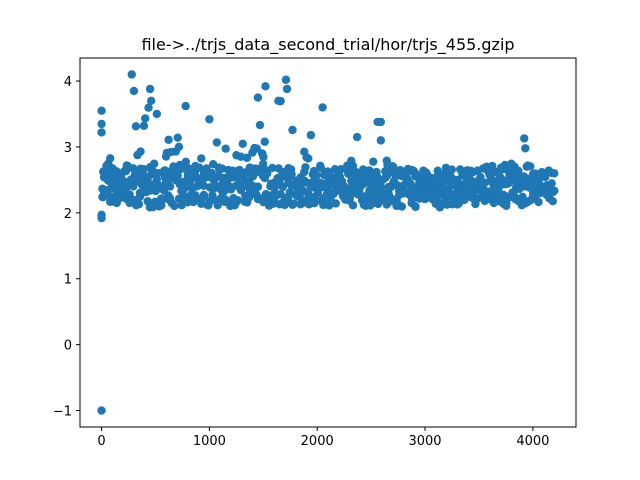 The width and height of the screenshot is (640, 480). Describe the element at coordinates (68, 280) in the screenshot. I see `y-tick-label: 1` at that location.